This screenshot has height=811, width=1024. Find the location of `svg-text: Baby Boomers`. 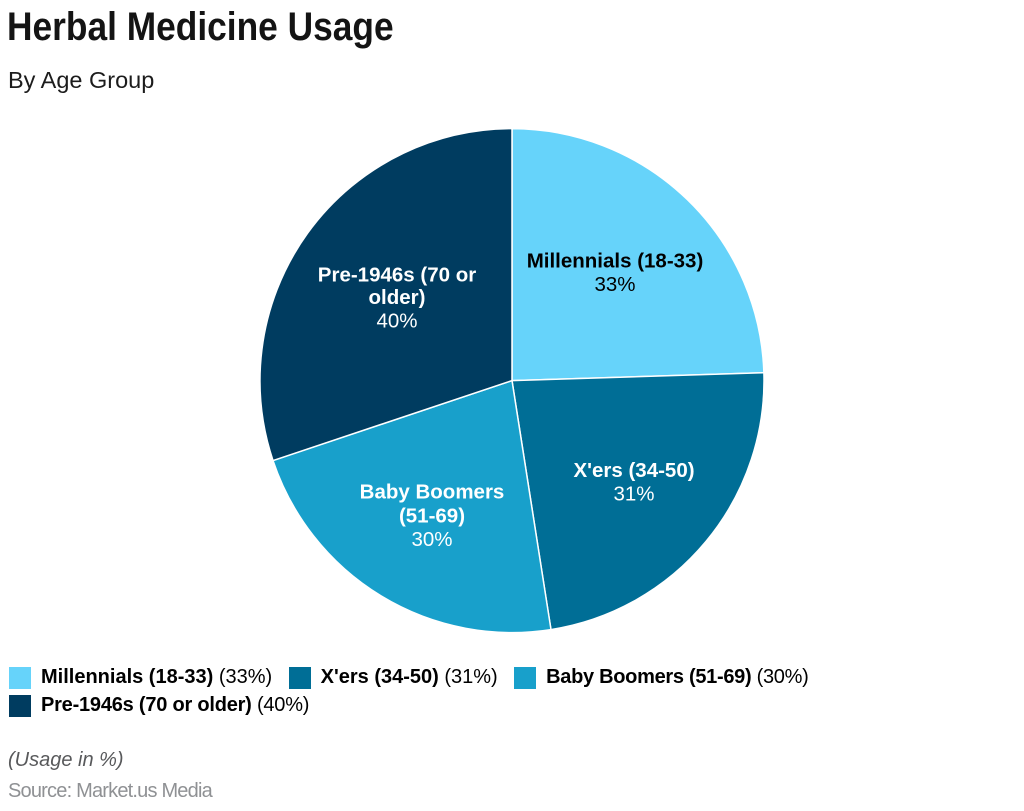

svg-text: Baby Boomers is located at coordinates (432, 492).